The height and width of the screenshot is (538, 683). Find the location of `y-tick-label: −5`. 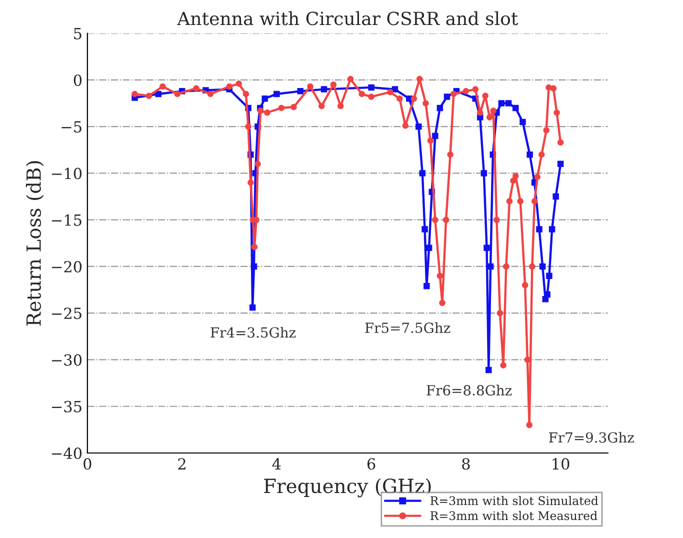

y-tick-label: −5 is located at coordinates (72, 127).